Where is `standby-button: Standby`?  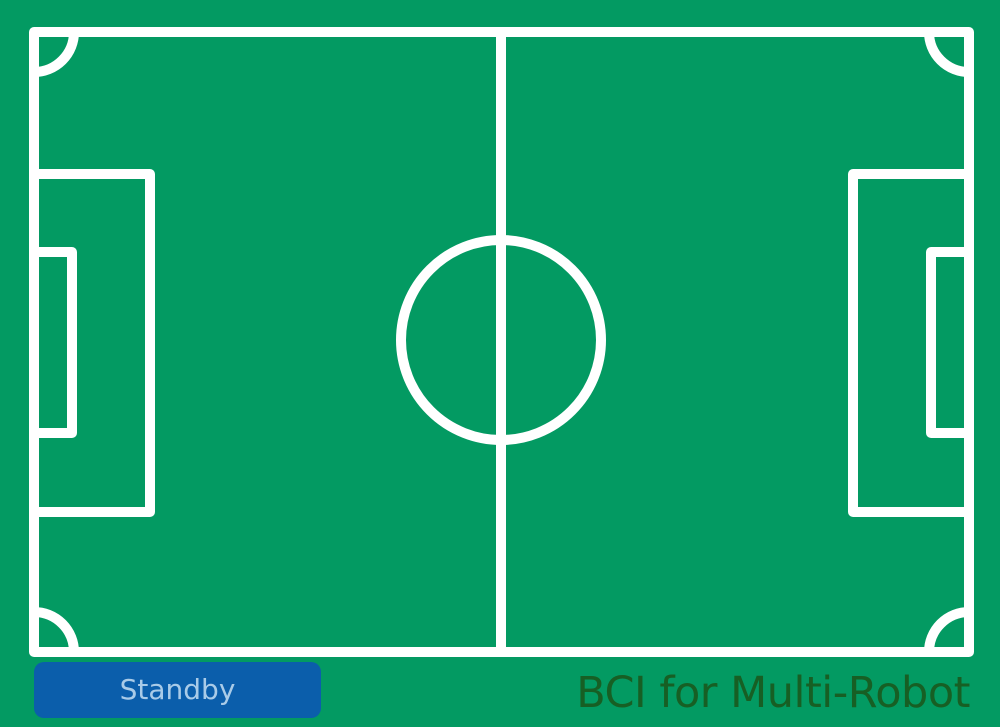
standby-button: Standby is located at coordinates (177, 690).